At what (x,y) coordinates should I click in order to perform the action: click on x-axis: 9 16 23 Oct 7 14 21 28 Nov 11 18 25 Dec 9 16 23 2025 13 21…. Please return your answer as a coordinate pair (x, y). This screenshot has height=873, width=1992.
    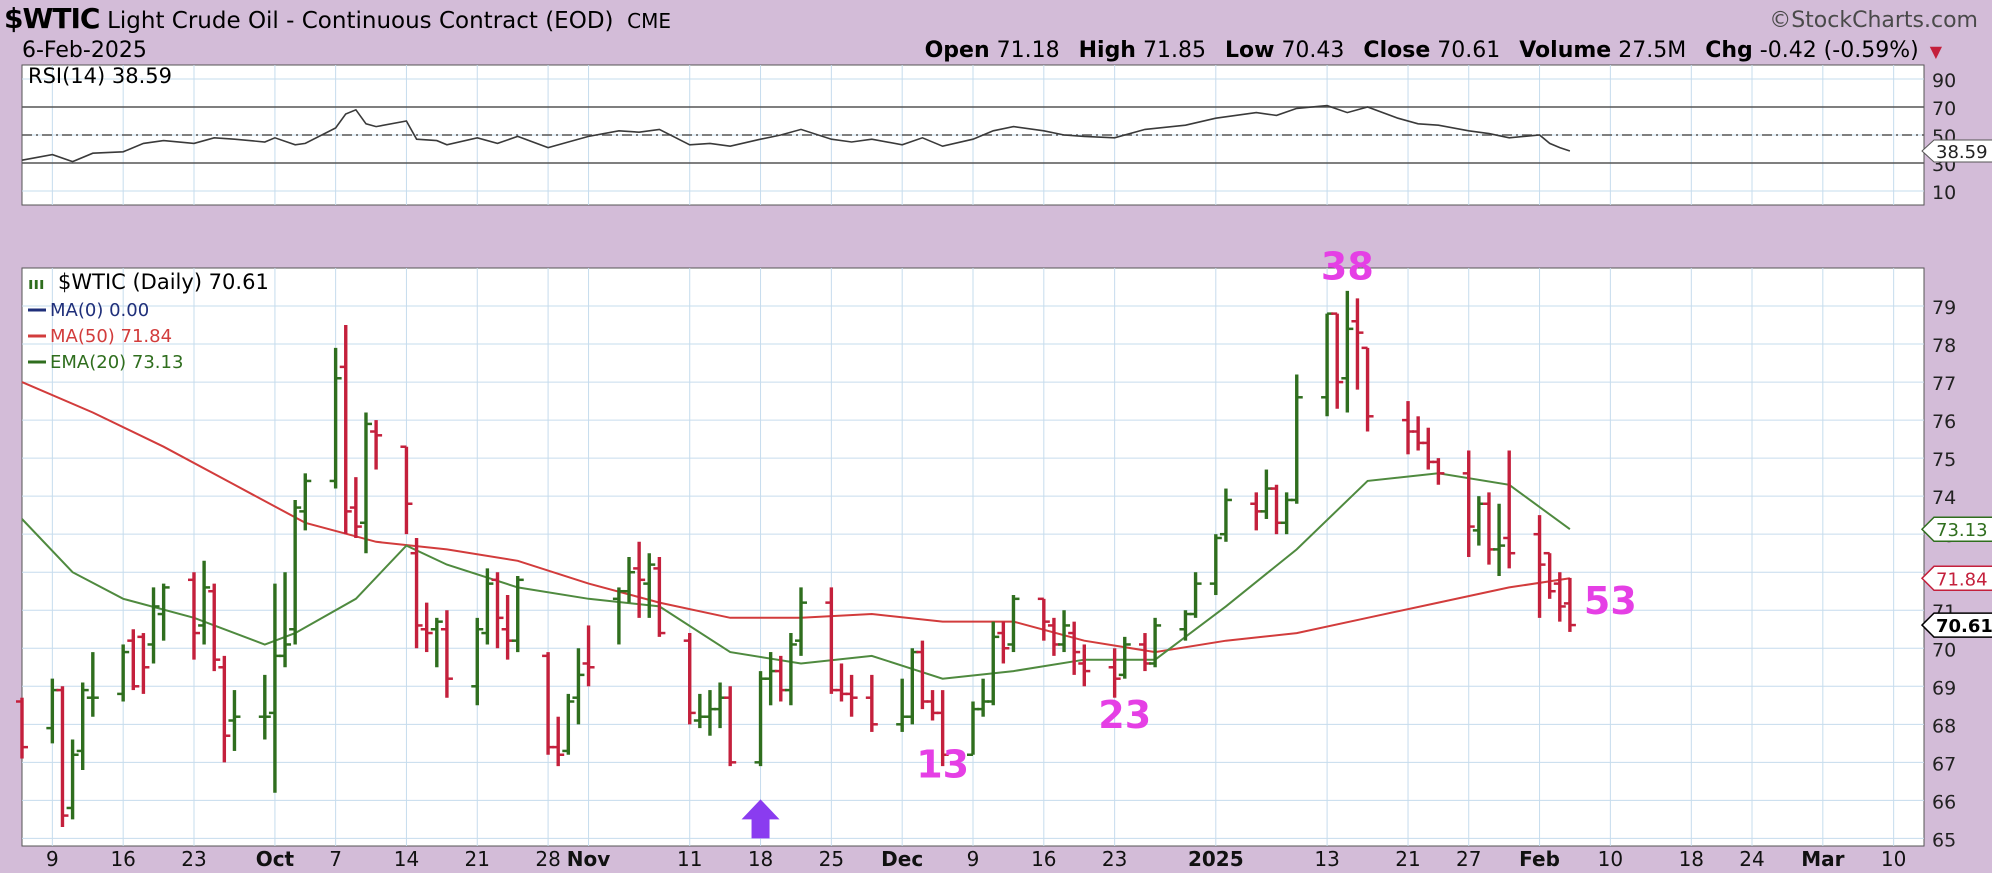
    Looking at the image, I should click on (976, 859).